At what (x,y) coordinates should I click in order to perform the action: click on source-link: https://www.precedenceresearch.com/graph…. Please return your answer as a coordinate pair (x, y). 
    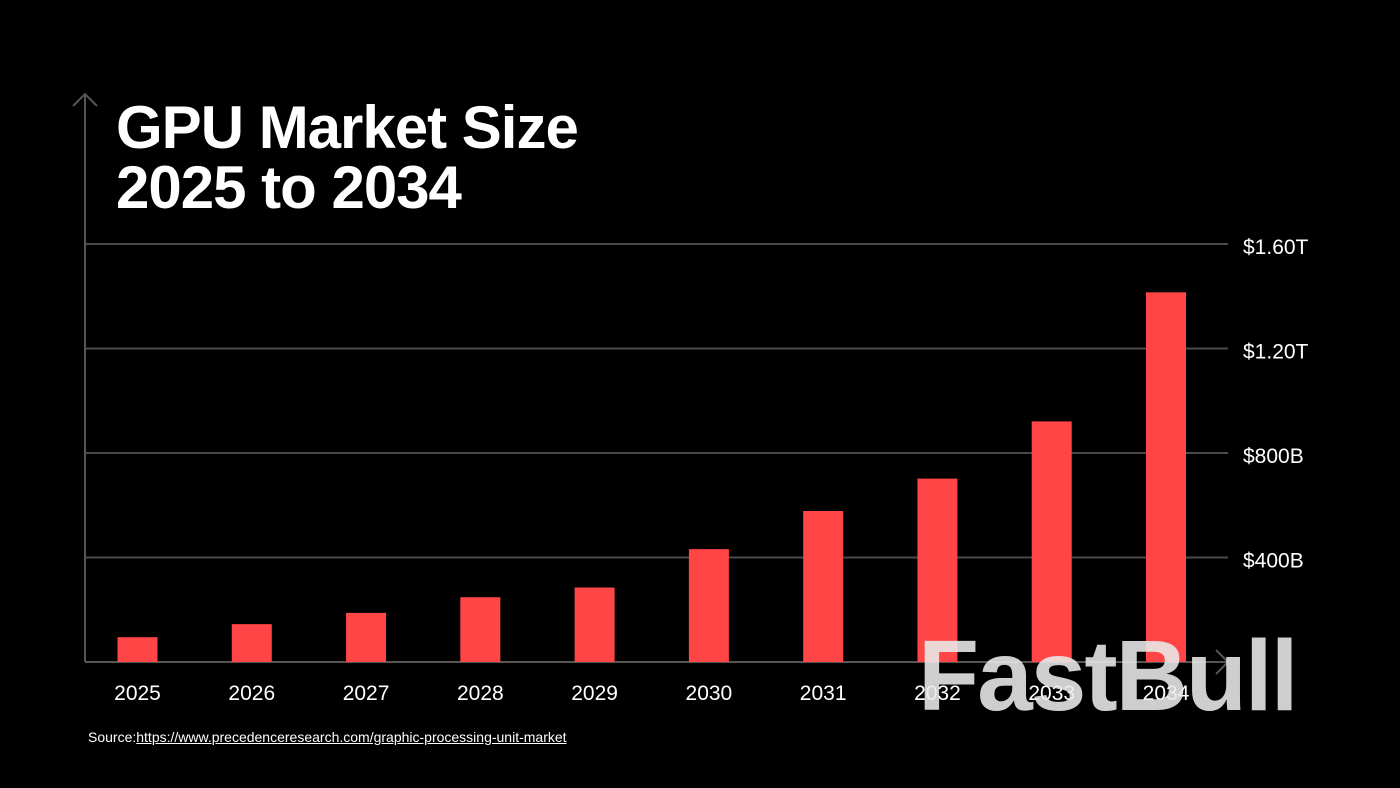
    Looking at the image, I should click on (351, 737).